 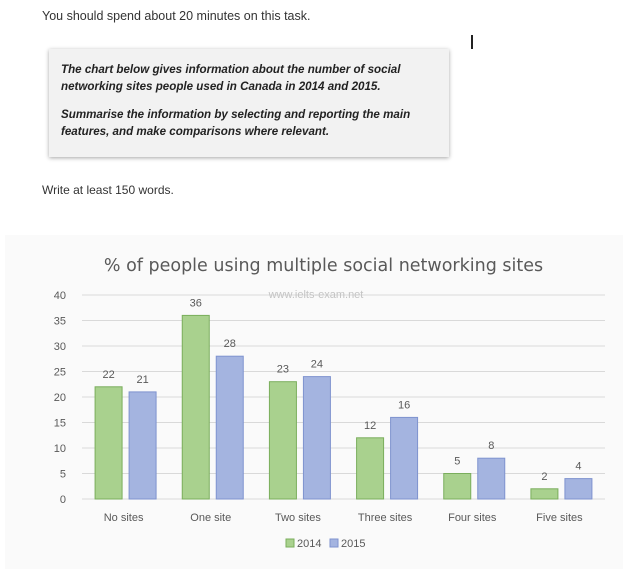 What do you see at coordinates (316, 295) in the screenshot?
I see `chart-watermark: www.ielts-exam.net` at bounding box center [316, 295].